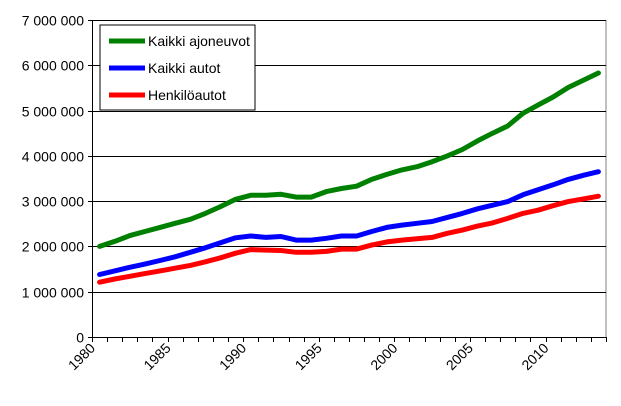 This screenshot has width=621, height=406. Describe the element at coordinates (53, 157) in the screenshot. I see `y-tick-label: 4 000 000` at that location.